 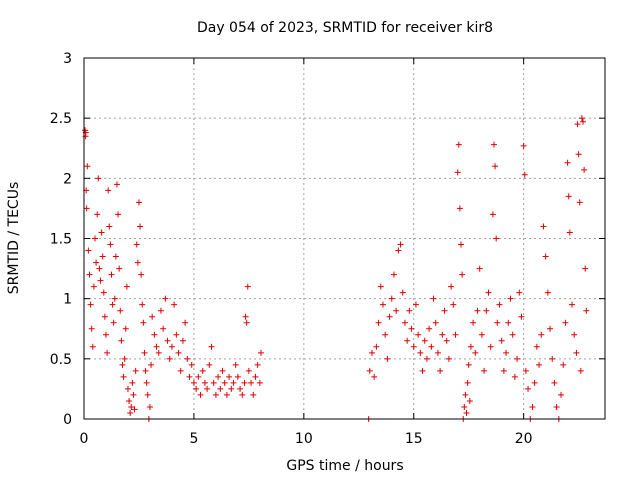 What do you see at coordinates (414, 439) in the screenshot?
I see `x-tick-label: 15` at bounding box center [414, 439].